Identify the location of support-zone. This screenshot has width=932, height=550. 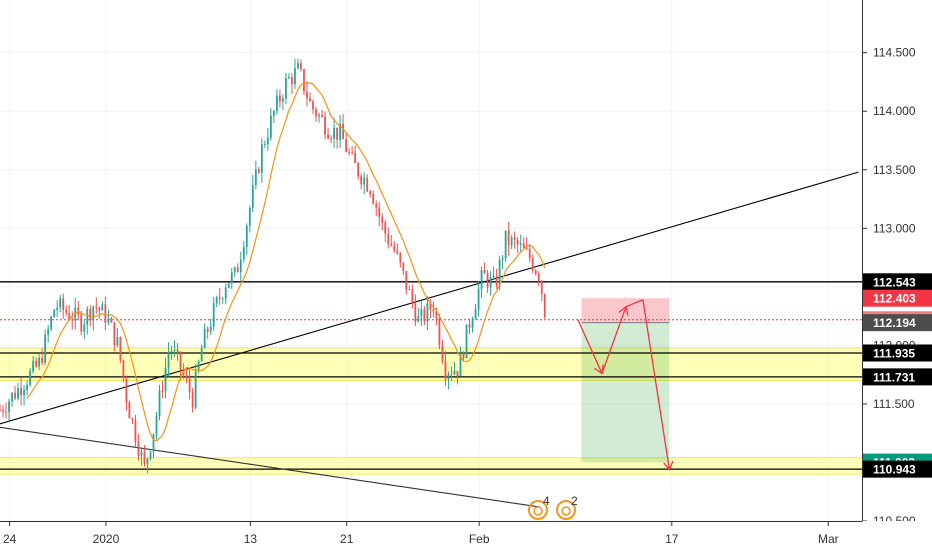
(431, 466).